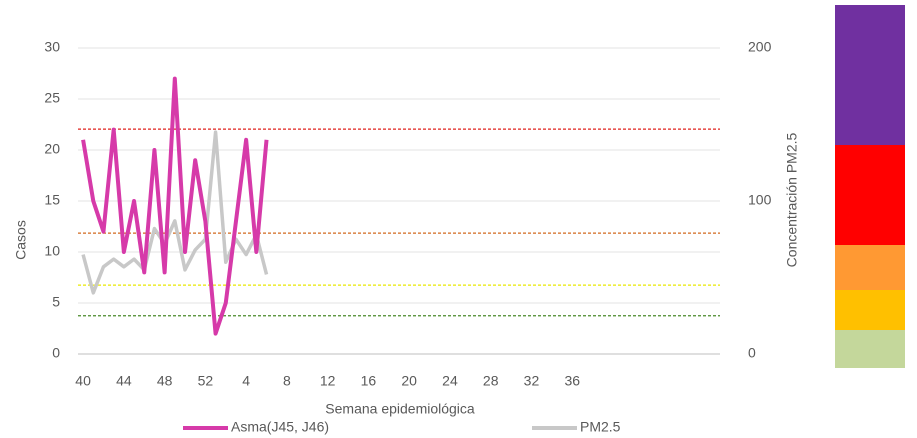  Describe the element at coordinates (450, 381) in the screenshot. I see `x-tick-label: 24` at that location.